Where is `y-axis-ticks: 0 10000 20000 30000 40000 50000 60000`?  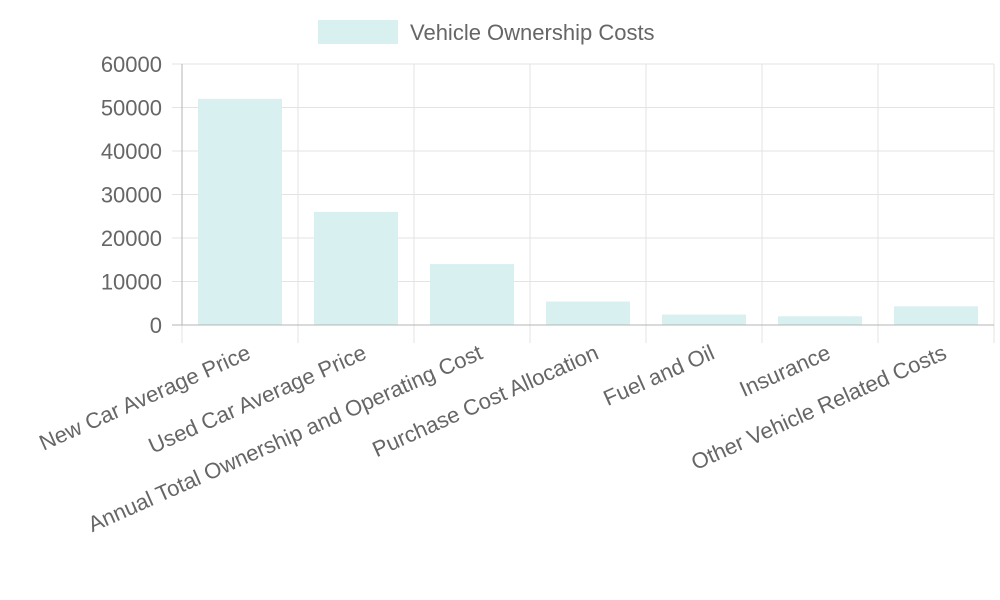 y-axis-ticks: 0 10000 20000 30000 40000 50000 60000 is located at coordinates (131, 195).